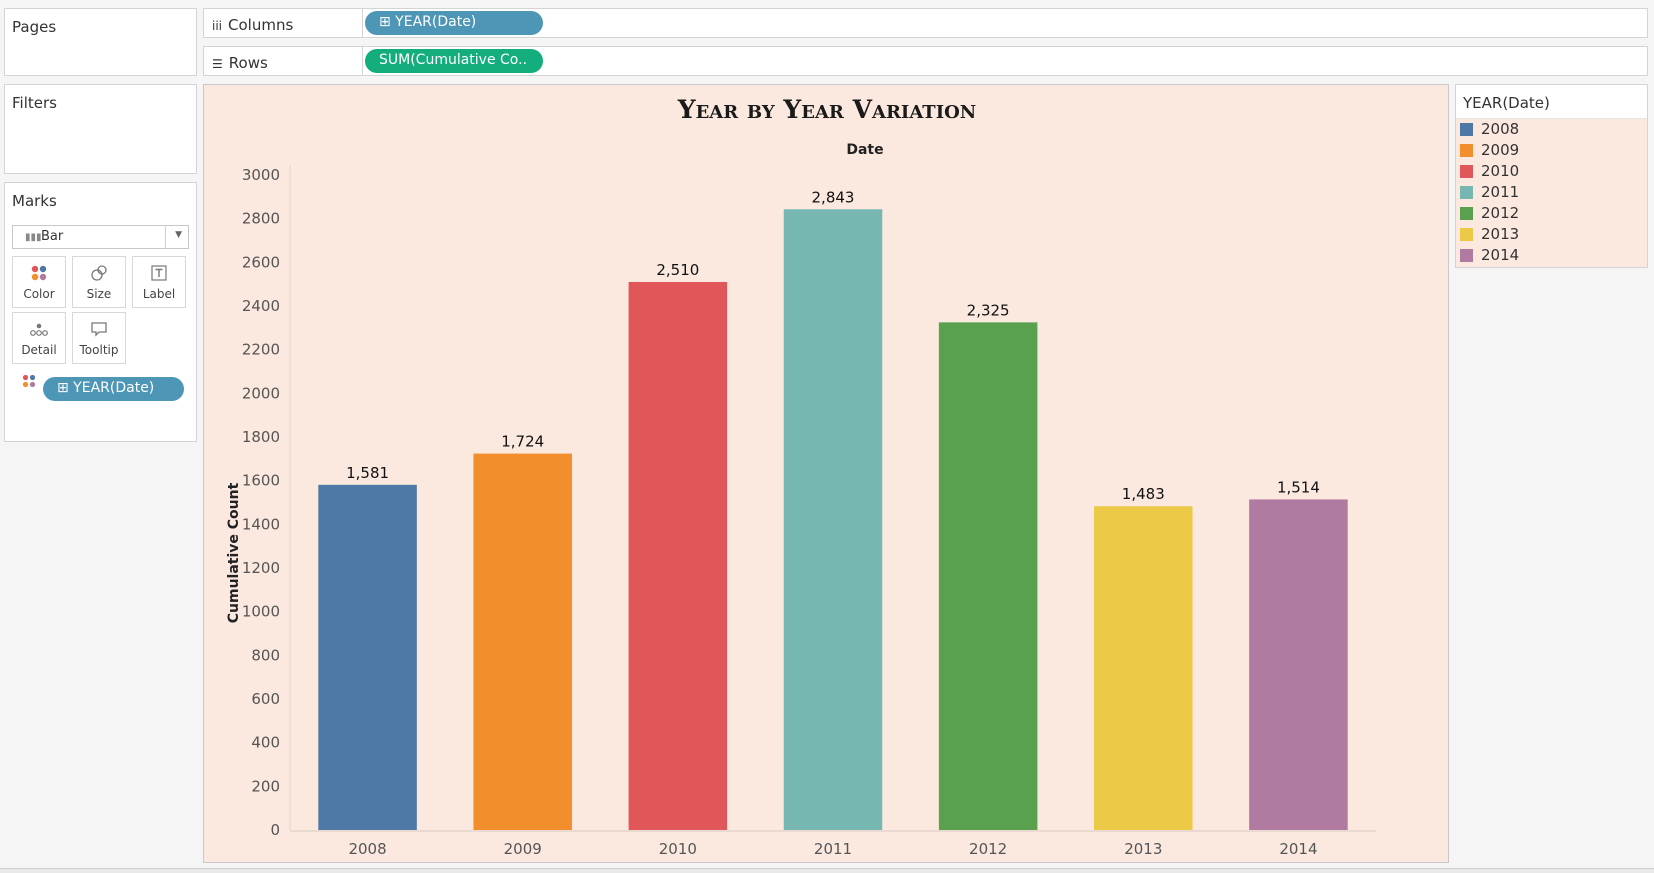 The height and width of the screenshot is (873, 1654). Describe the element at coordinates (833, 849) in the screenshot. I see `x-tick-label: 2011` at that location.